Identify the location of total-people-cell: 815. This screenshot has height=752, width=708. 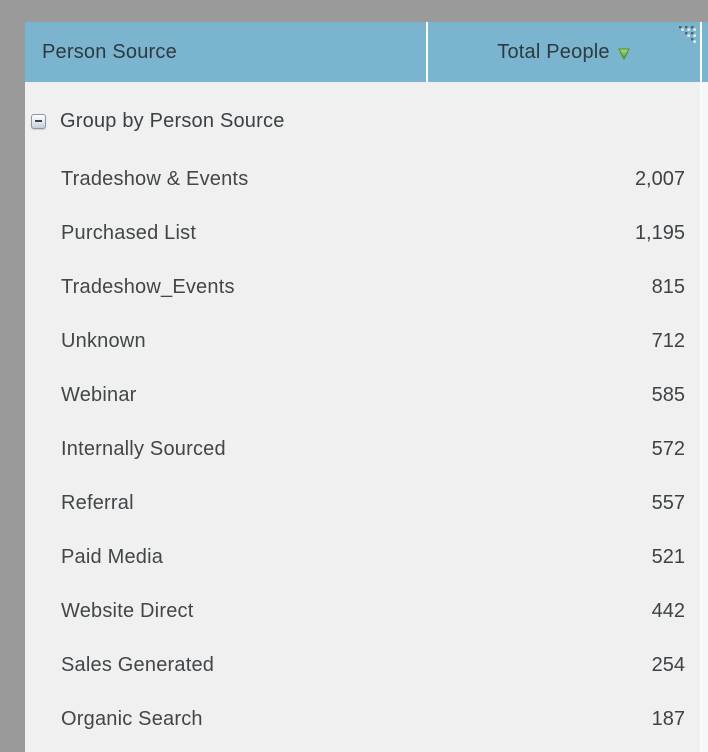
(668, 286).